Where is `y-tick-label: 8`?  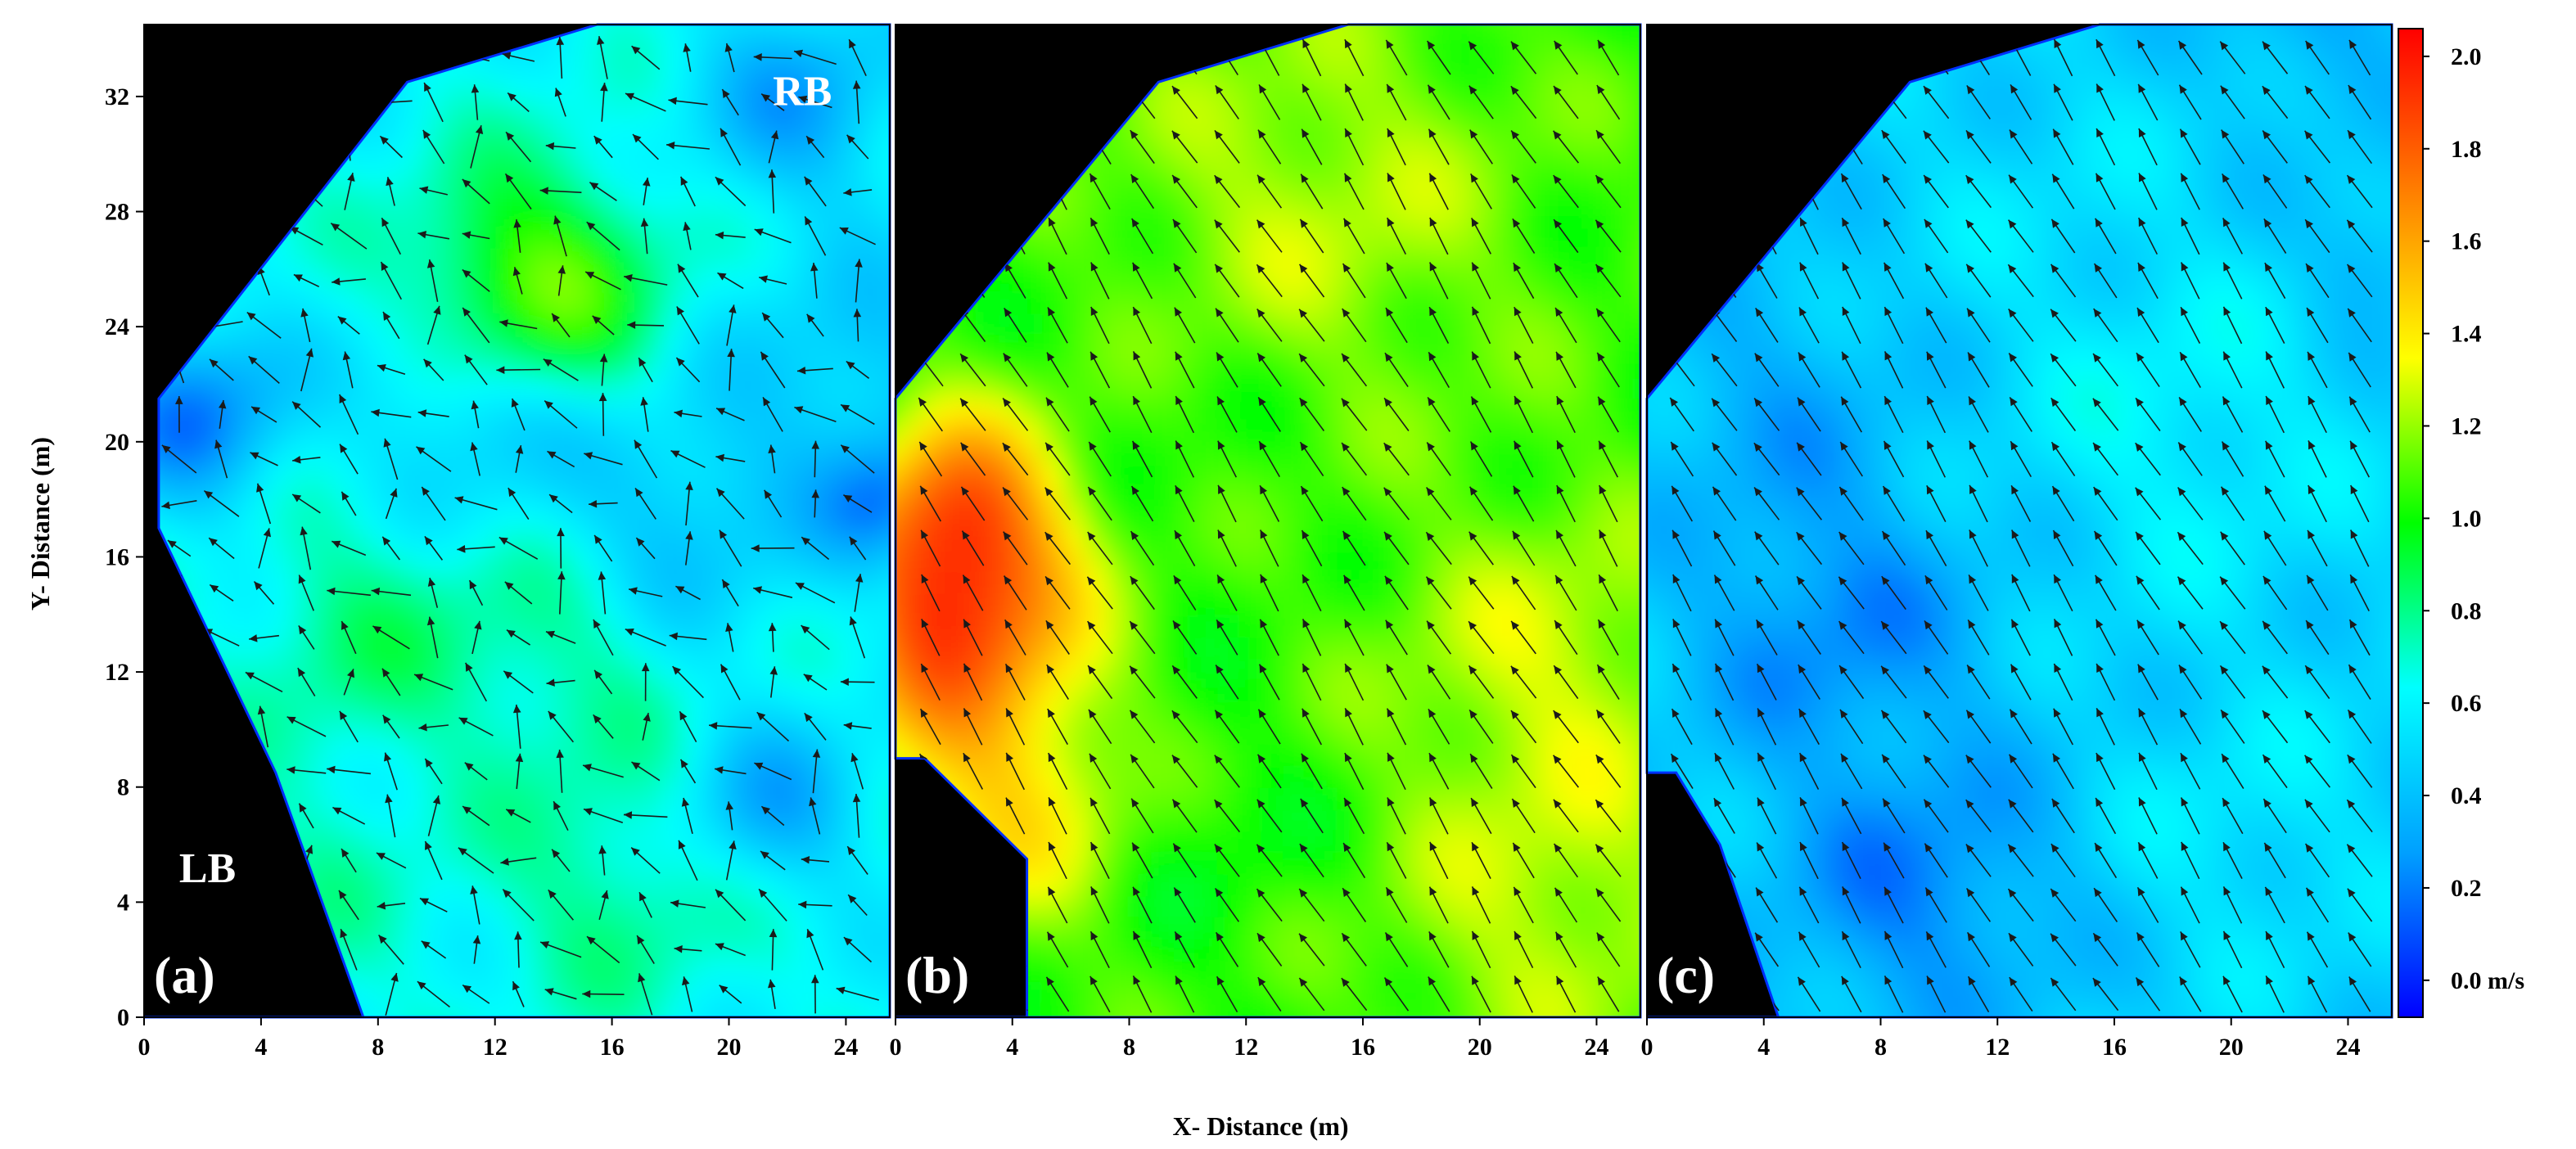 y-tick-label: 8 is located at coordinates (123, 787).